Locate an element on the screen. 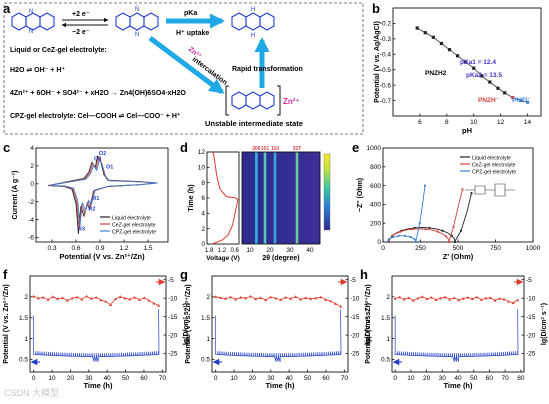 This screenshot has width=549, height=404. right-tick-label: -25 is located at coordinates (531, 354).